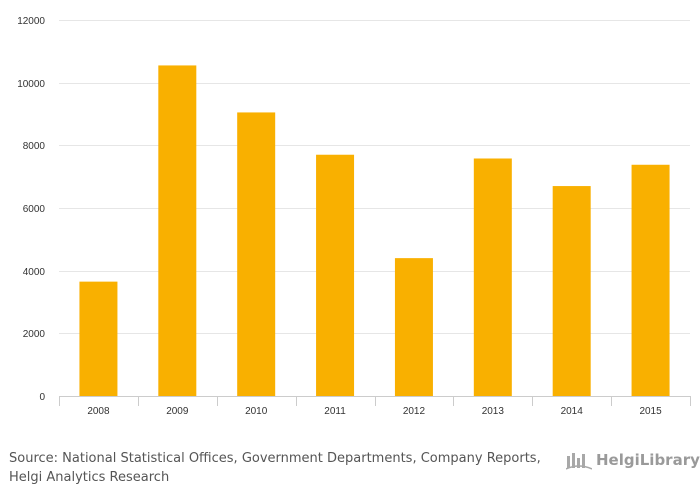 The image size is (700, 500). Describe the element at coordinates (492, 277) in the screenshot. I see `bar-2013` at that location.